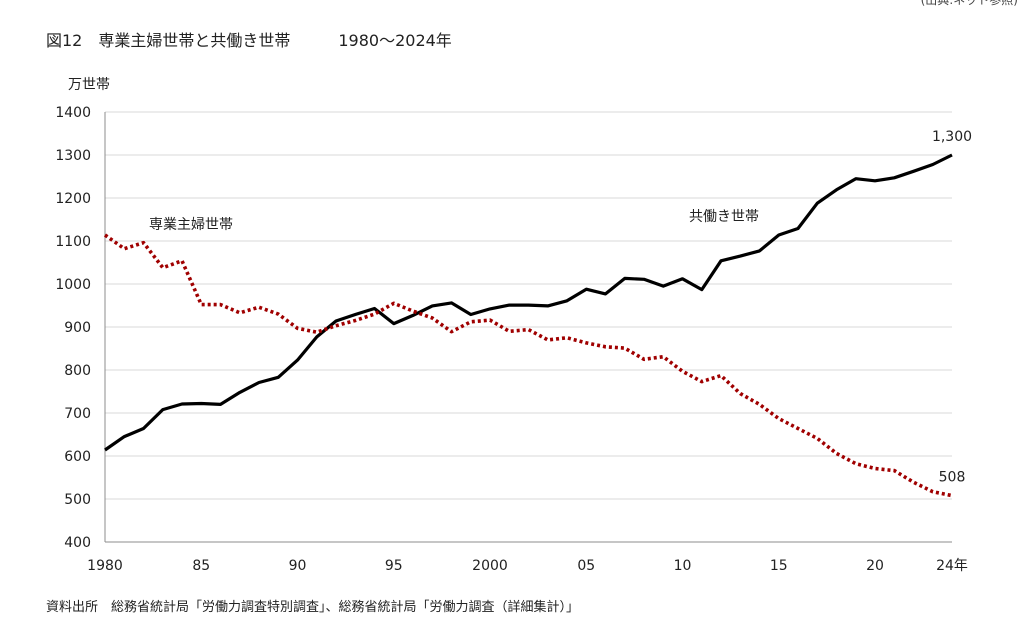 The image size is (1024, 618). Describe the element at coordinates (394, 566) in the screenshot. I see `x-tick-label: 95` at that location.